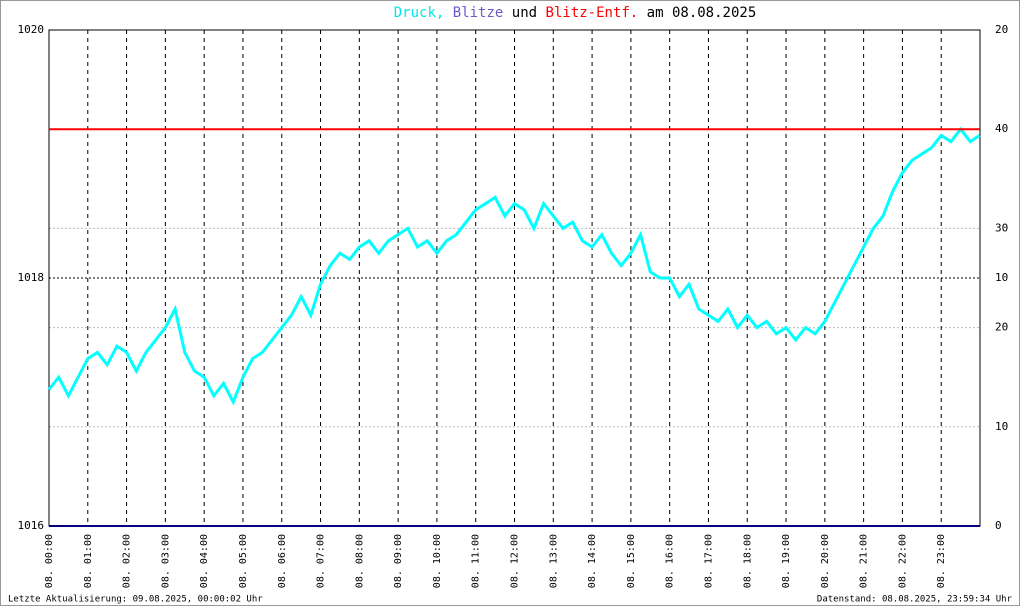  I want to click on x-tick-label: 08. 23:00, so click(941, 561).